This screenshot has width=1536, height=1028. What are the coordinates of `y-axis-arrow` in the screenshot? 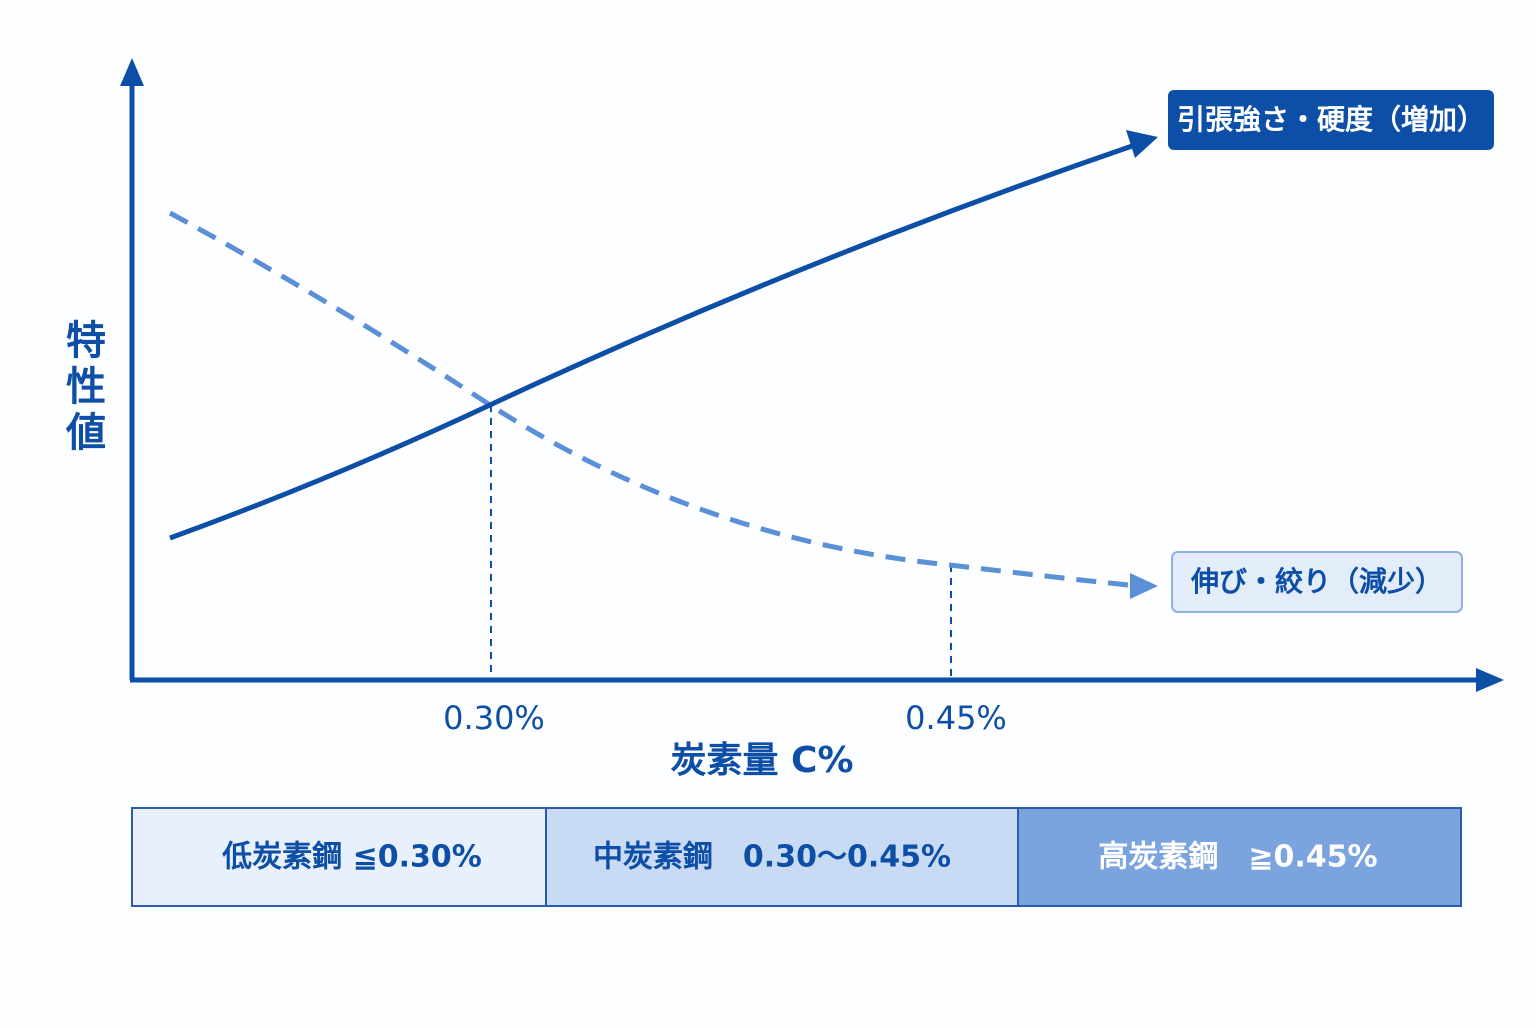 It's located at (132, 72).